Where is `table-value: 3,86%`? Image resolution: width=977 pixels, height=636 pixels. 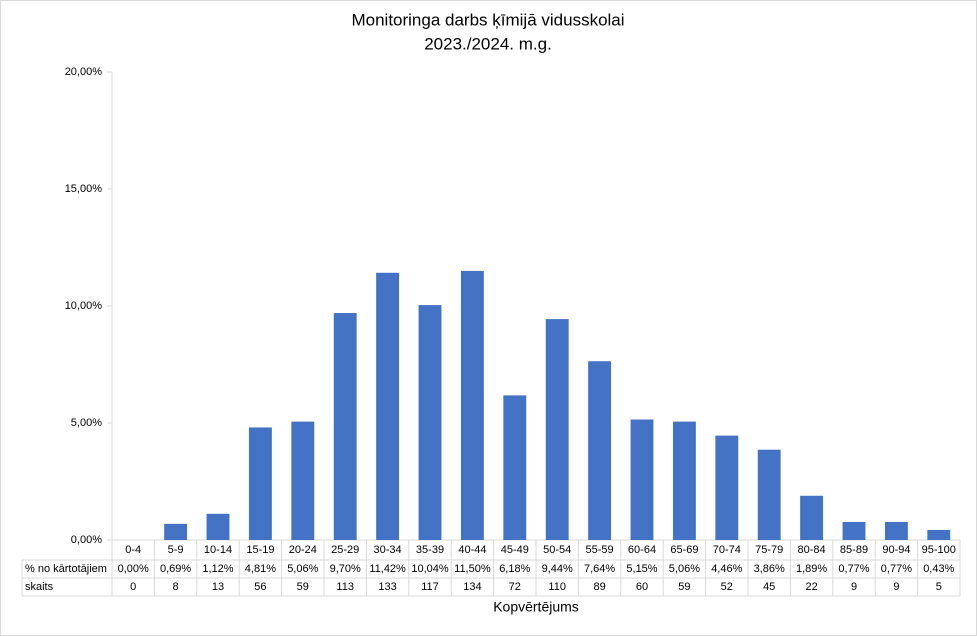 table-value: 3,86% is located at coordinates (769, 569).